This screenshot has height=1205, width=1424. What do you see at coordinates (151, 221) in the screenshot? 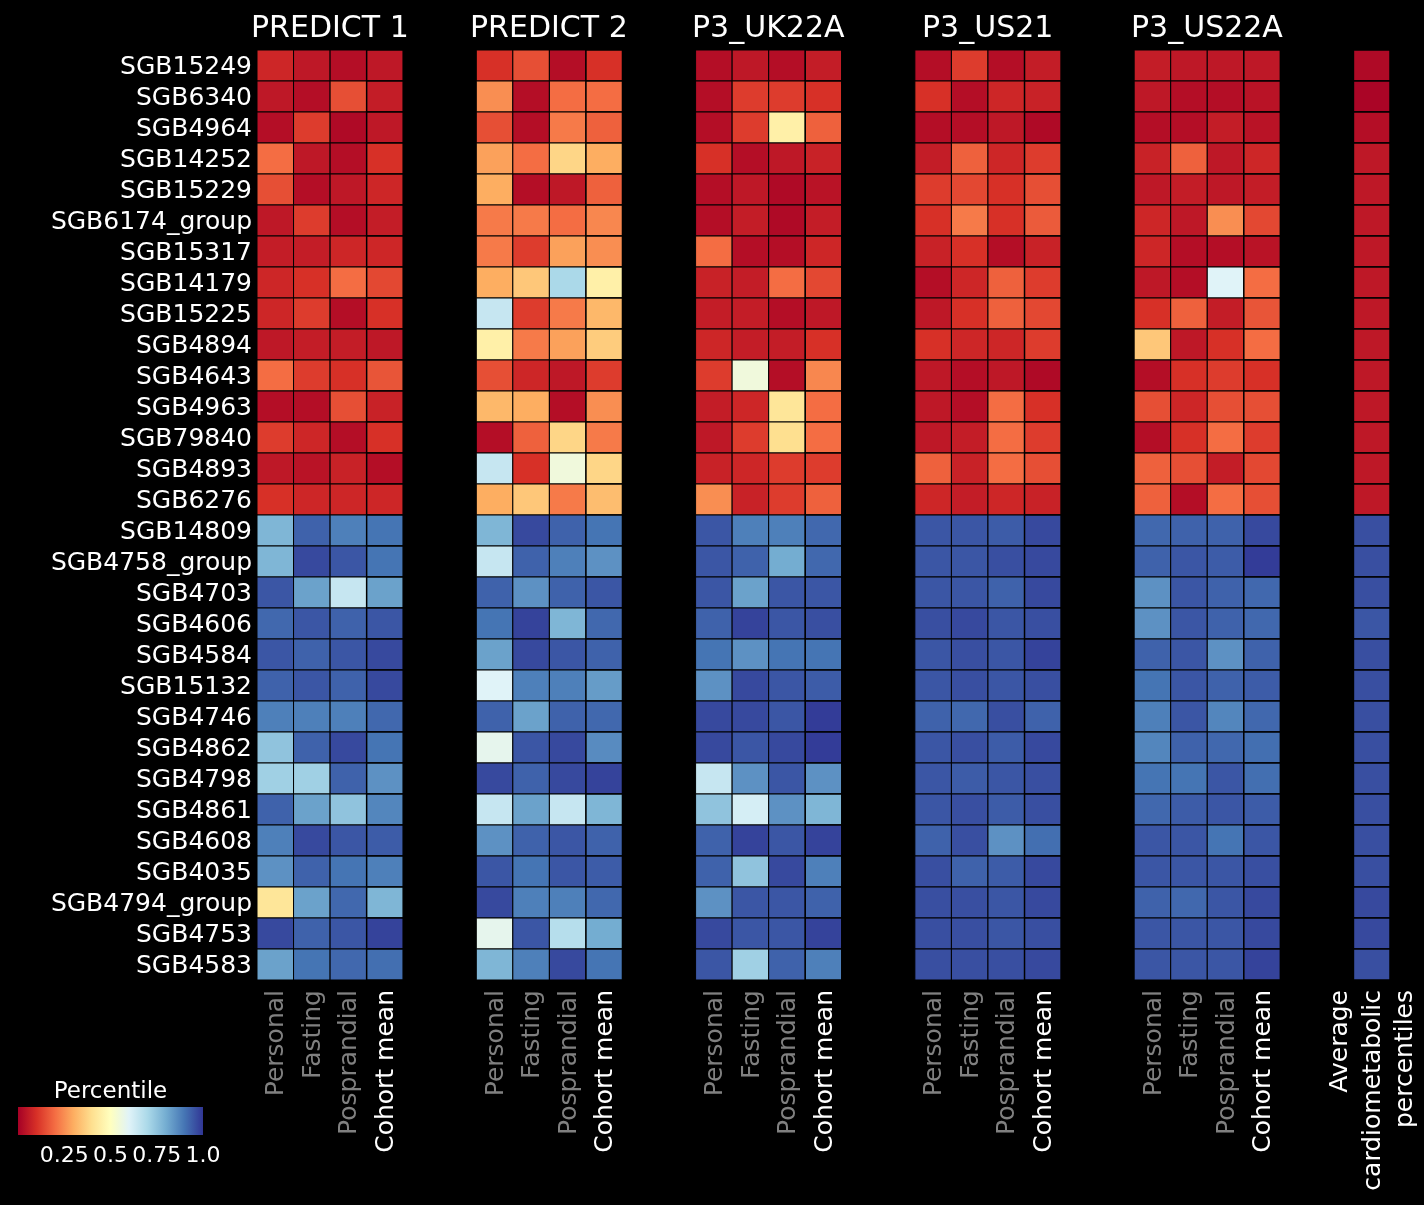
I see `y-tick-label: SGB6174_group` at bounding box center [151, 221].